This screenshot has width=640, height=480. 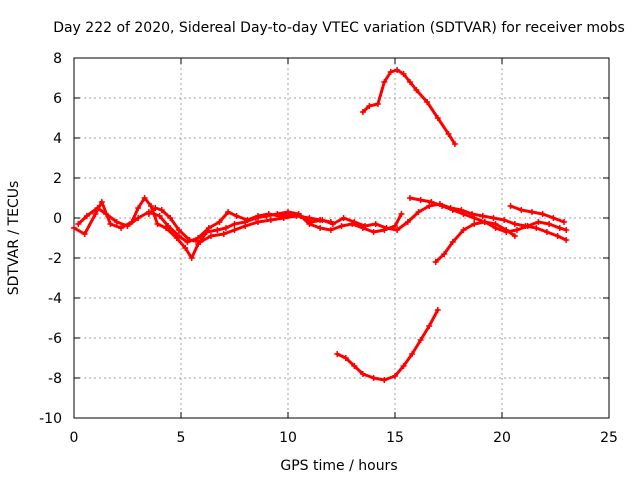 I want to click on y-tick-label: -4, so click(x=55, y=299).